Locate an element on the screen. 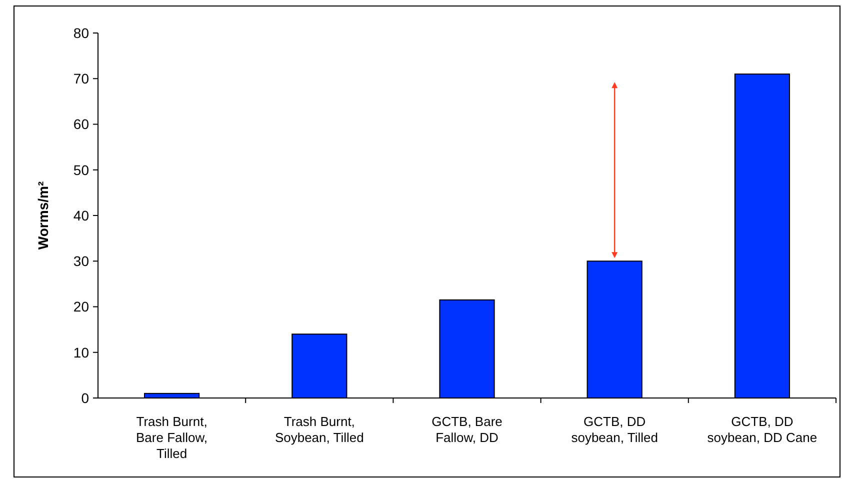 The image size is (842, 479). x-tick-label: Trash Burnt, Soybean, Tilled is located at coordinates (319, 429).